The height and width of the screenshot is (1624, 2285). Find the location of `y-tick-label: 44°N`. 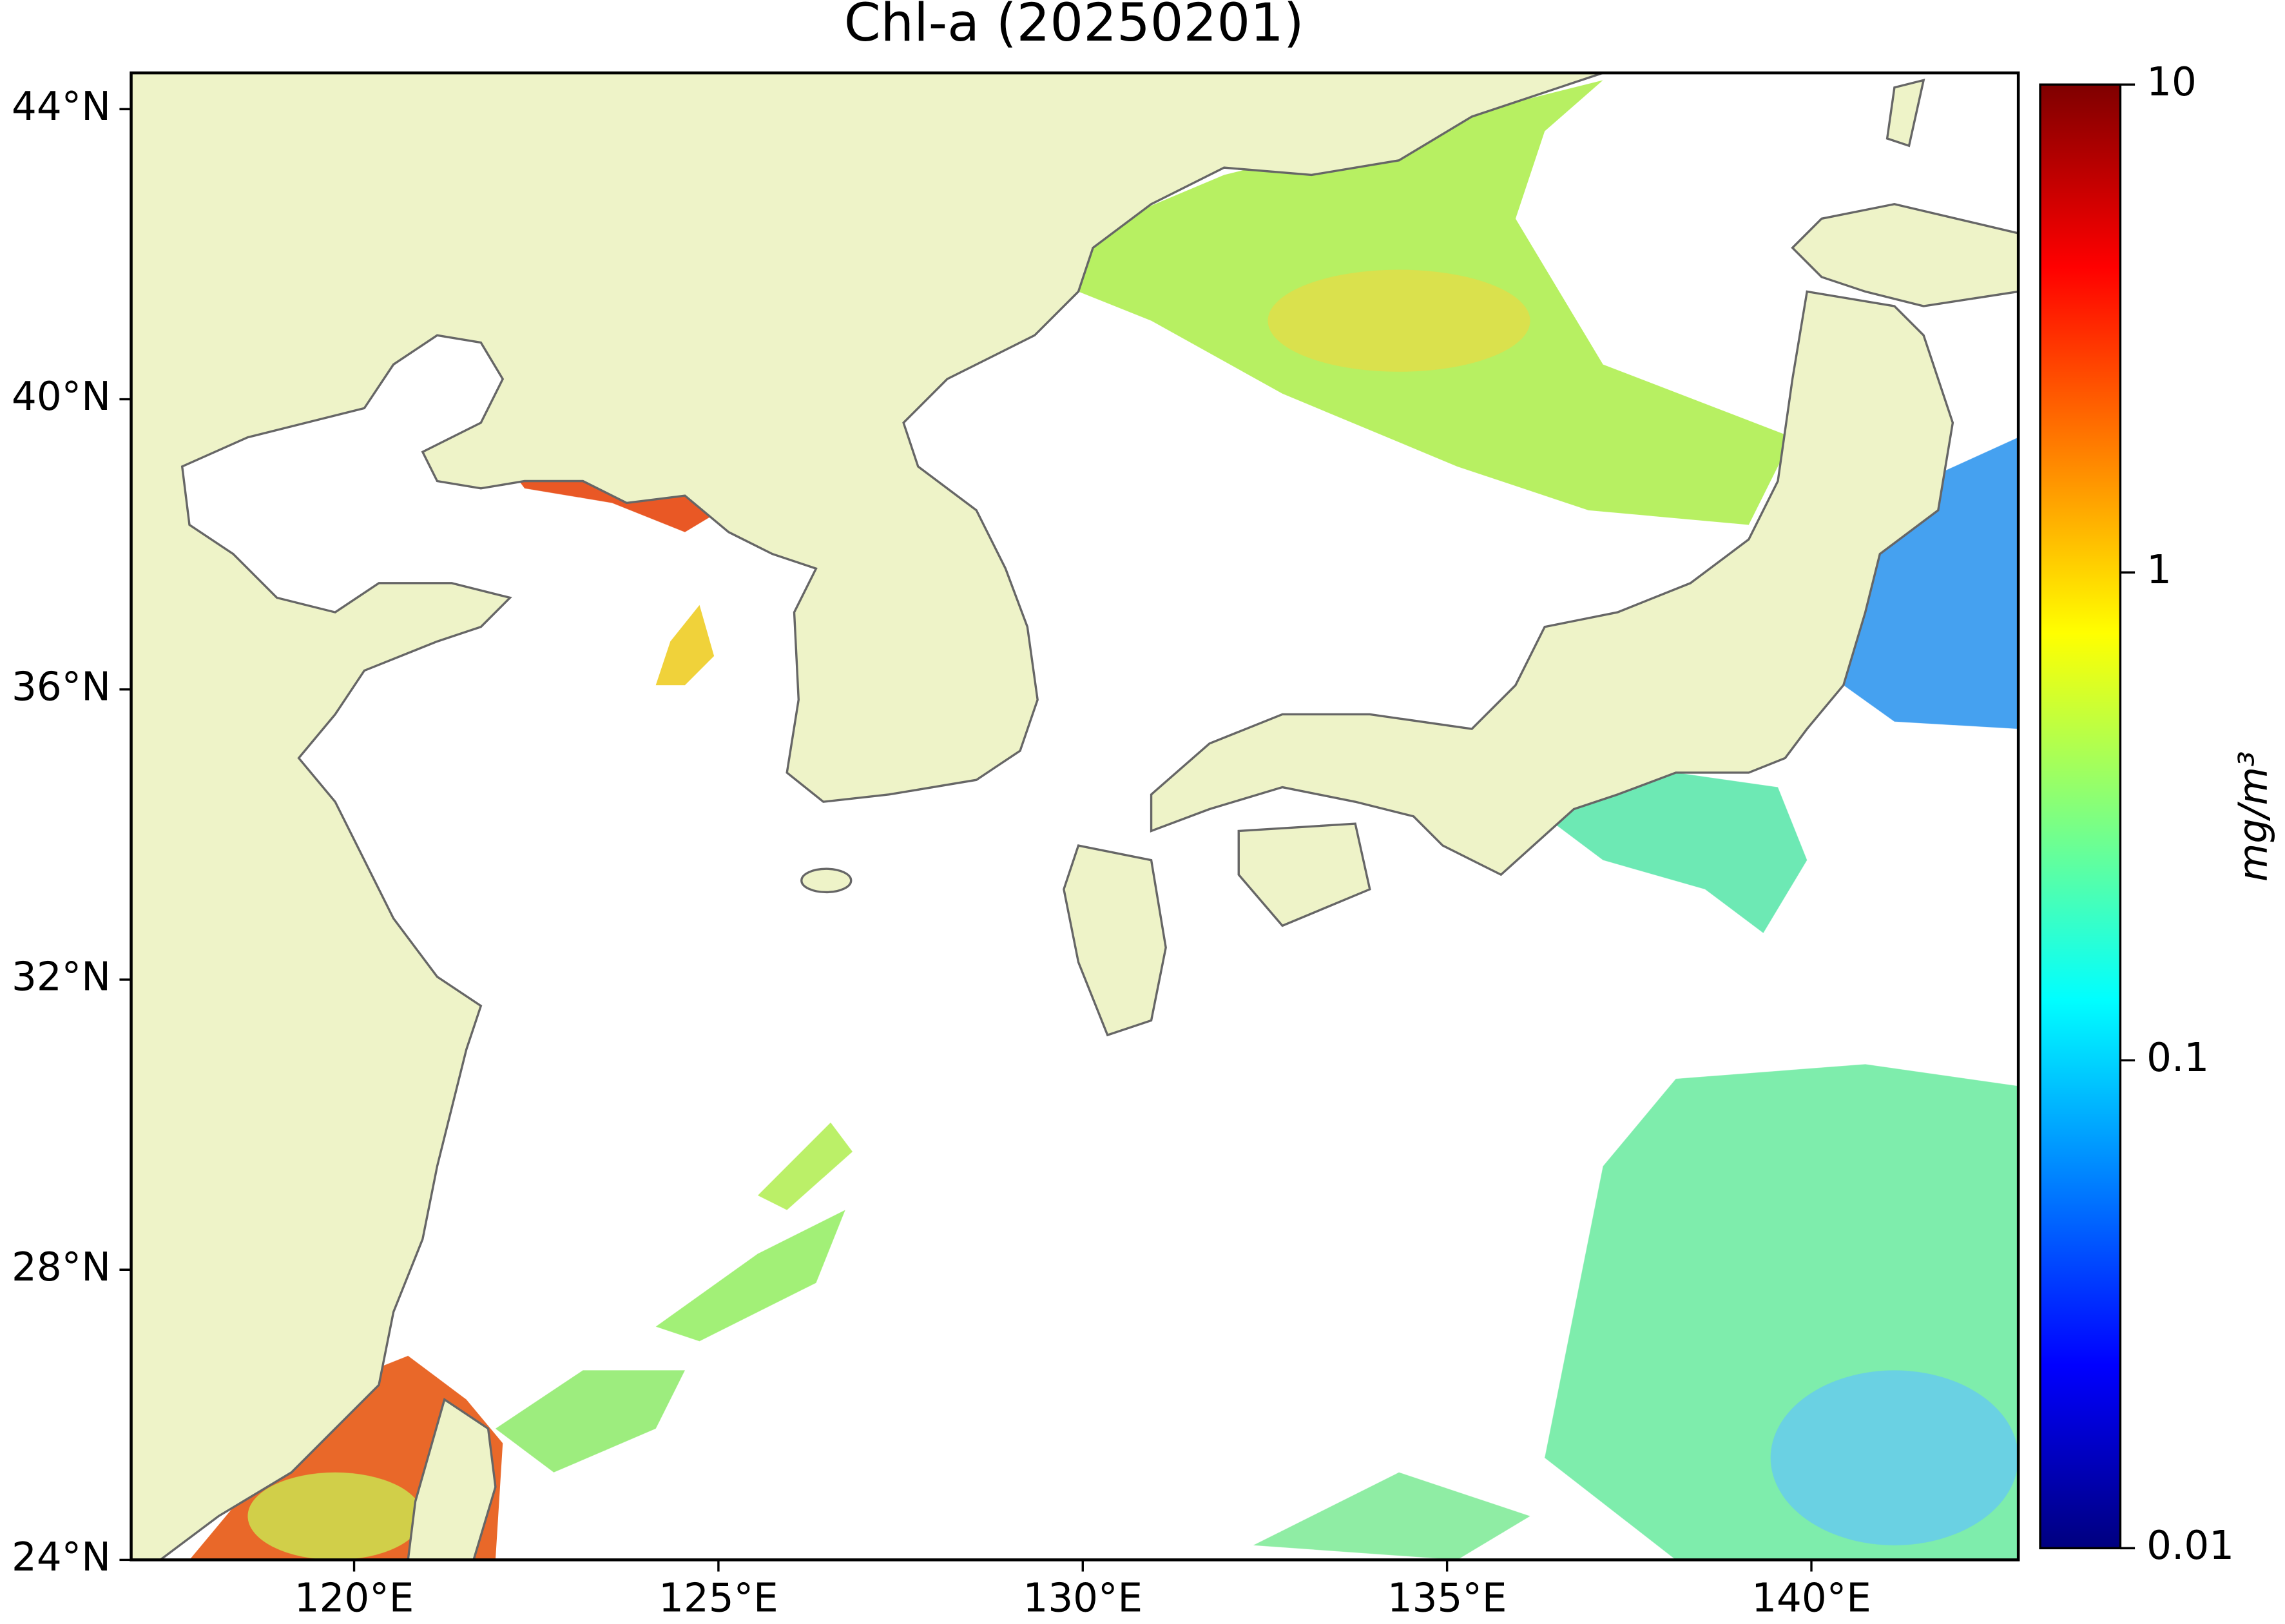

y-tick-label: 44°N is located at coordinates (61, 107).